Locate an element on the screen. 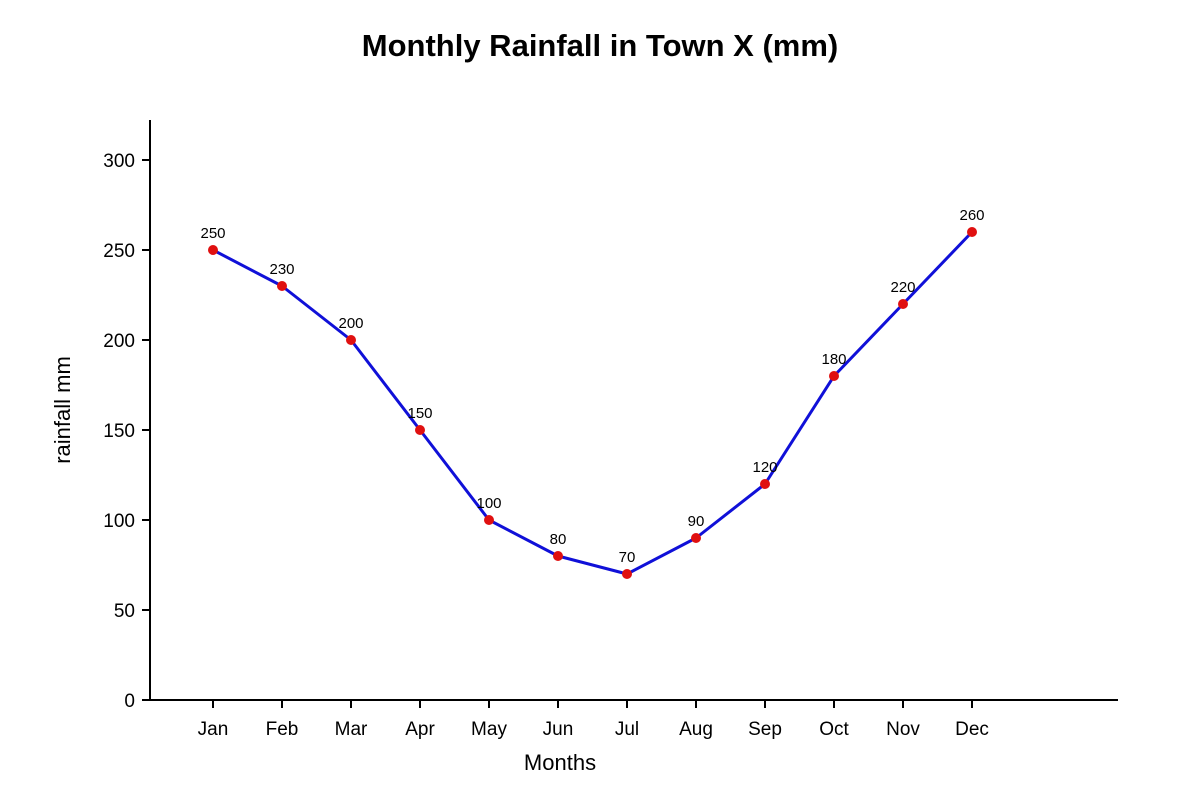 The width and height of the screenshot is (1200, 800). data-label: 260 is located at coordinates (971, 215).